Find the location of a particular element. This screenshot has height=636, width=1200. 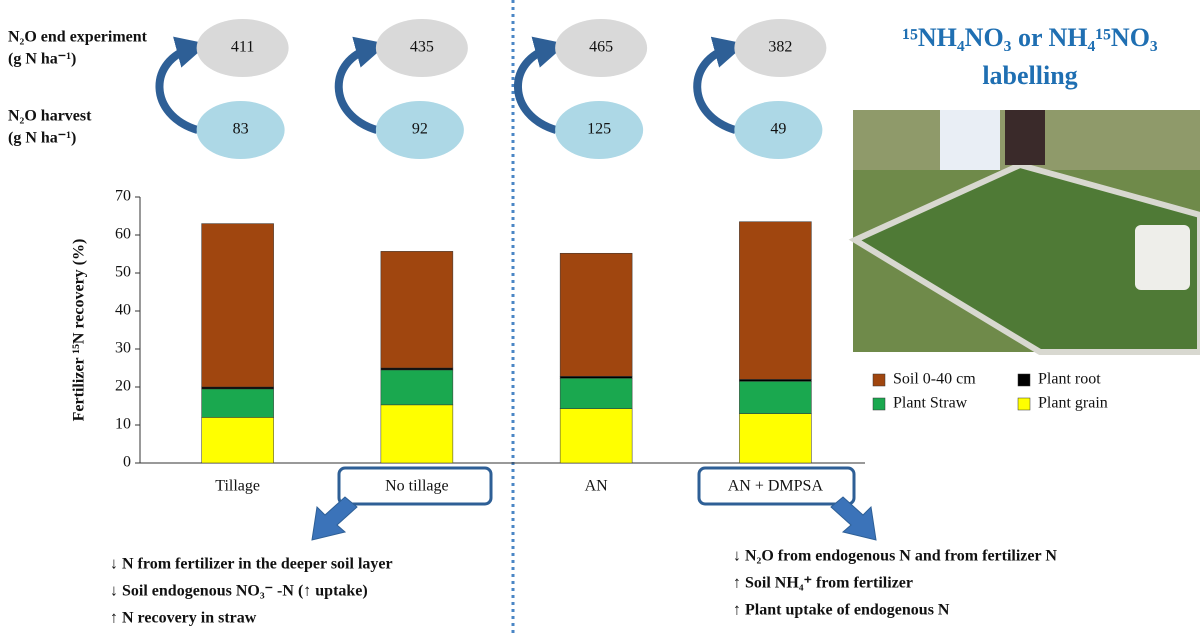

n2o-harvest-value: 92 is located at coordinates (420, 129).